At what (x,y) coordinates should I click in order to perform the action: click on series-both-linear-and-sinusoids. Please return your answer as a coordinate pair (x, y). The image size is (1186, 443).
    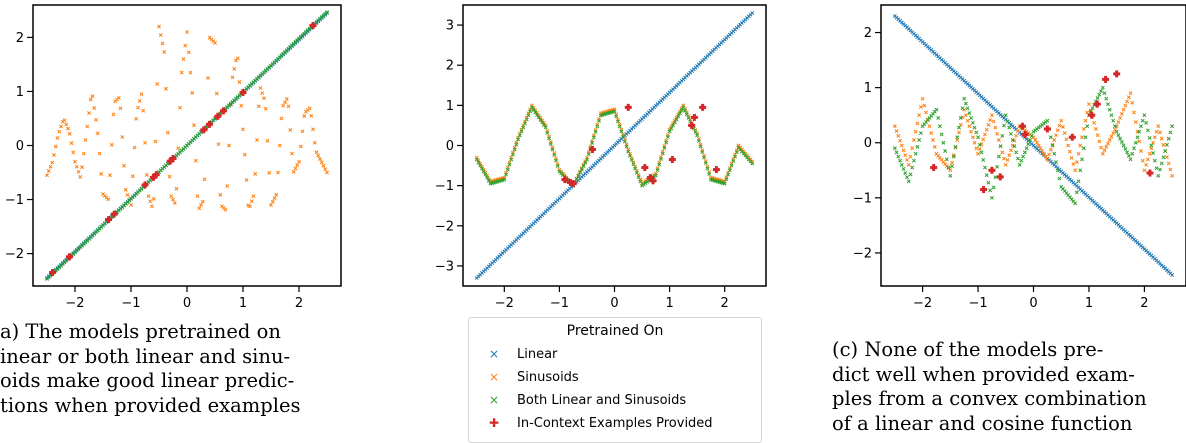
    Looking at the image, I should click on (614, 146).